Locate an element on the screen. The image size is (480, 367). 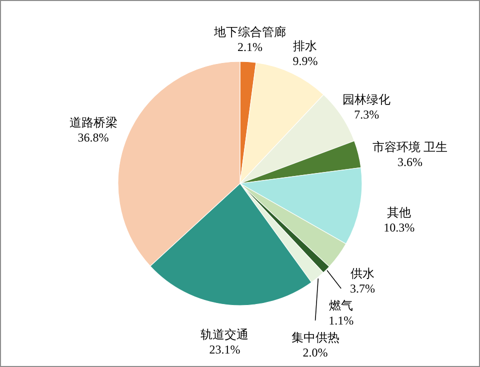
data-label: 10.3% is located at coordinates (399, 227).